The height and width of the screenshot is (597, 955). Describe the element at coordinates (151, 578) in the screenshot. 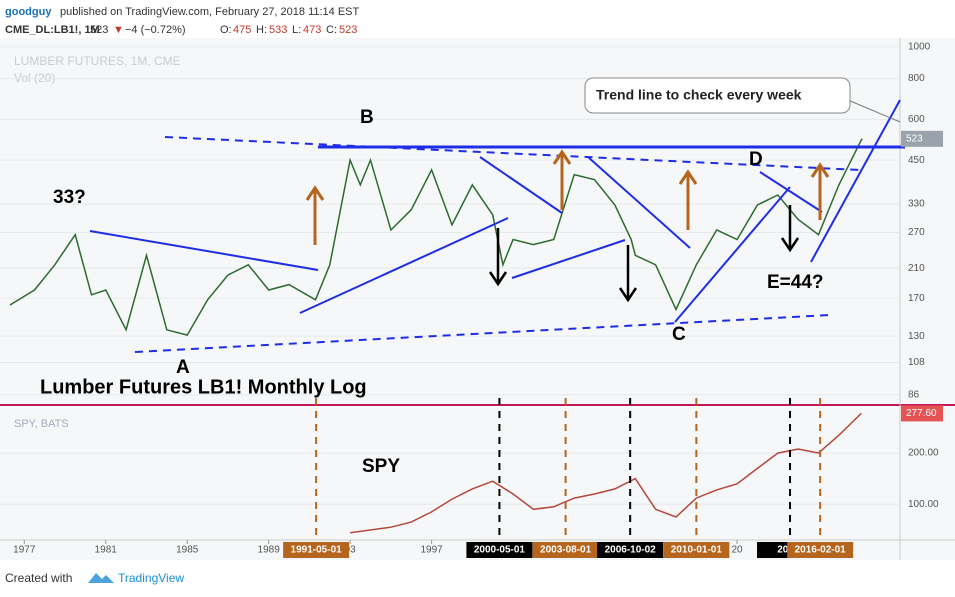

I see `brand-link: TradingView` at that location.